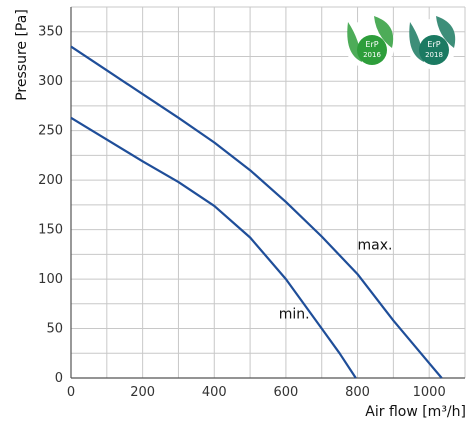 This screenshot has width=476, height=424. Describe the element at coordinates (285, 392) in the screenshot. I see `x-tick-label: 600` at that location.